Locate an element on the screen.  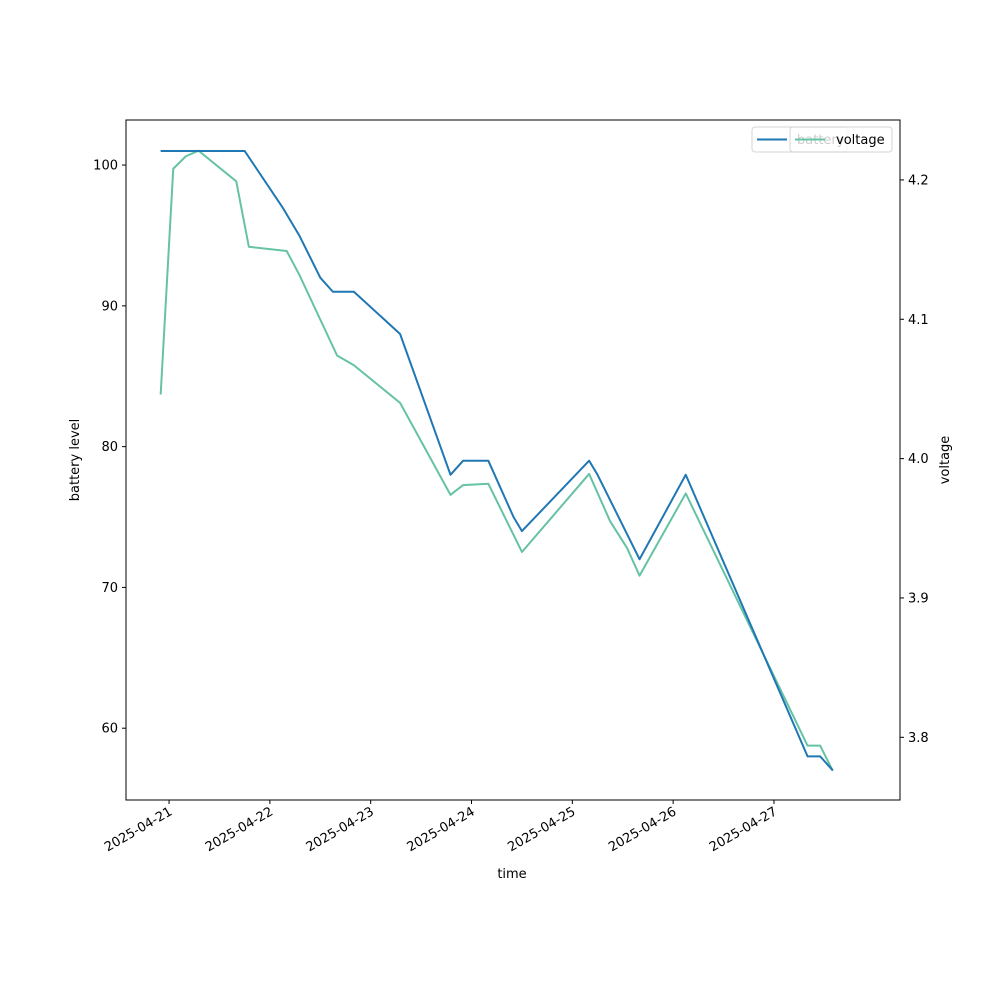
y-right-tick-label: 4.1 is located at coordinates (918, 320).